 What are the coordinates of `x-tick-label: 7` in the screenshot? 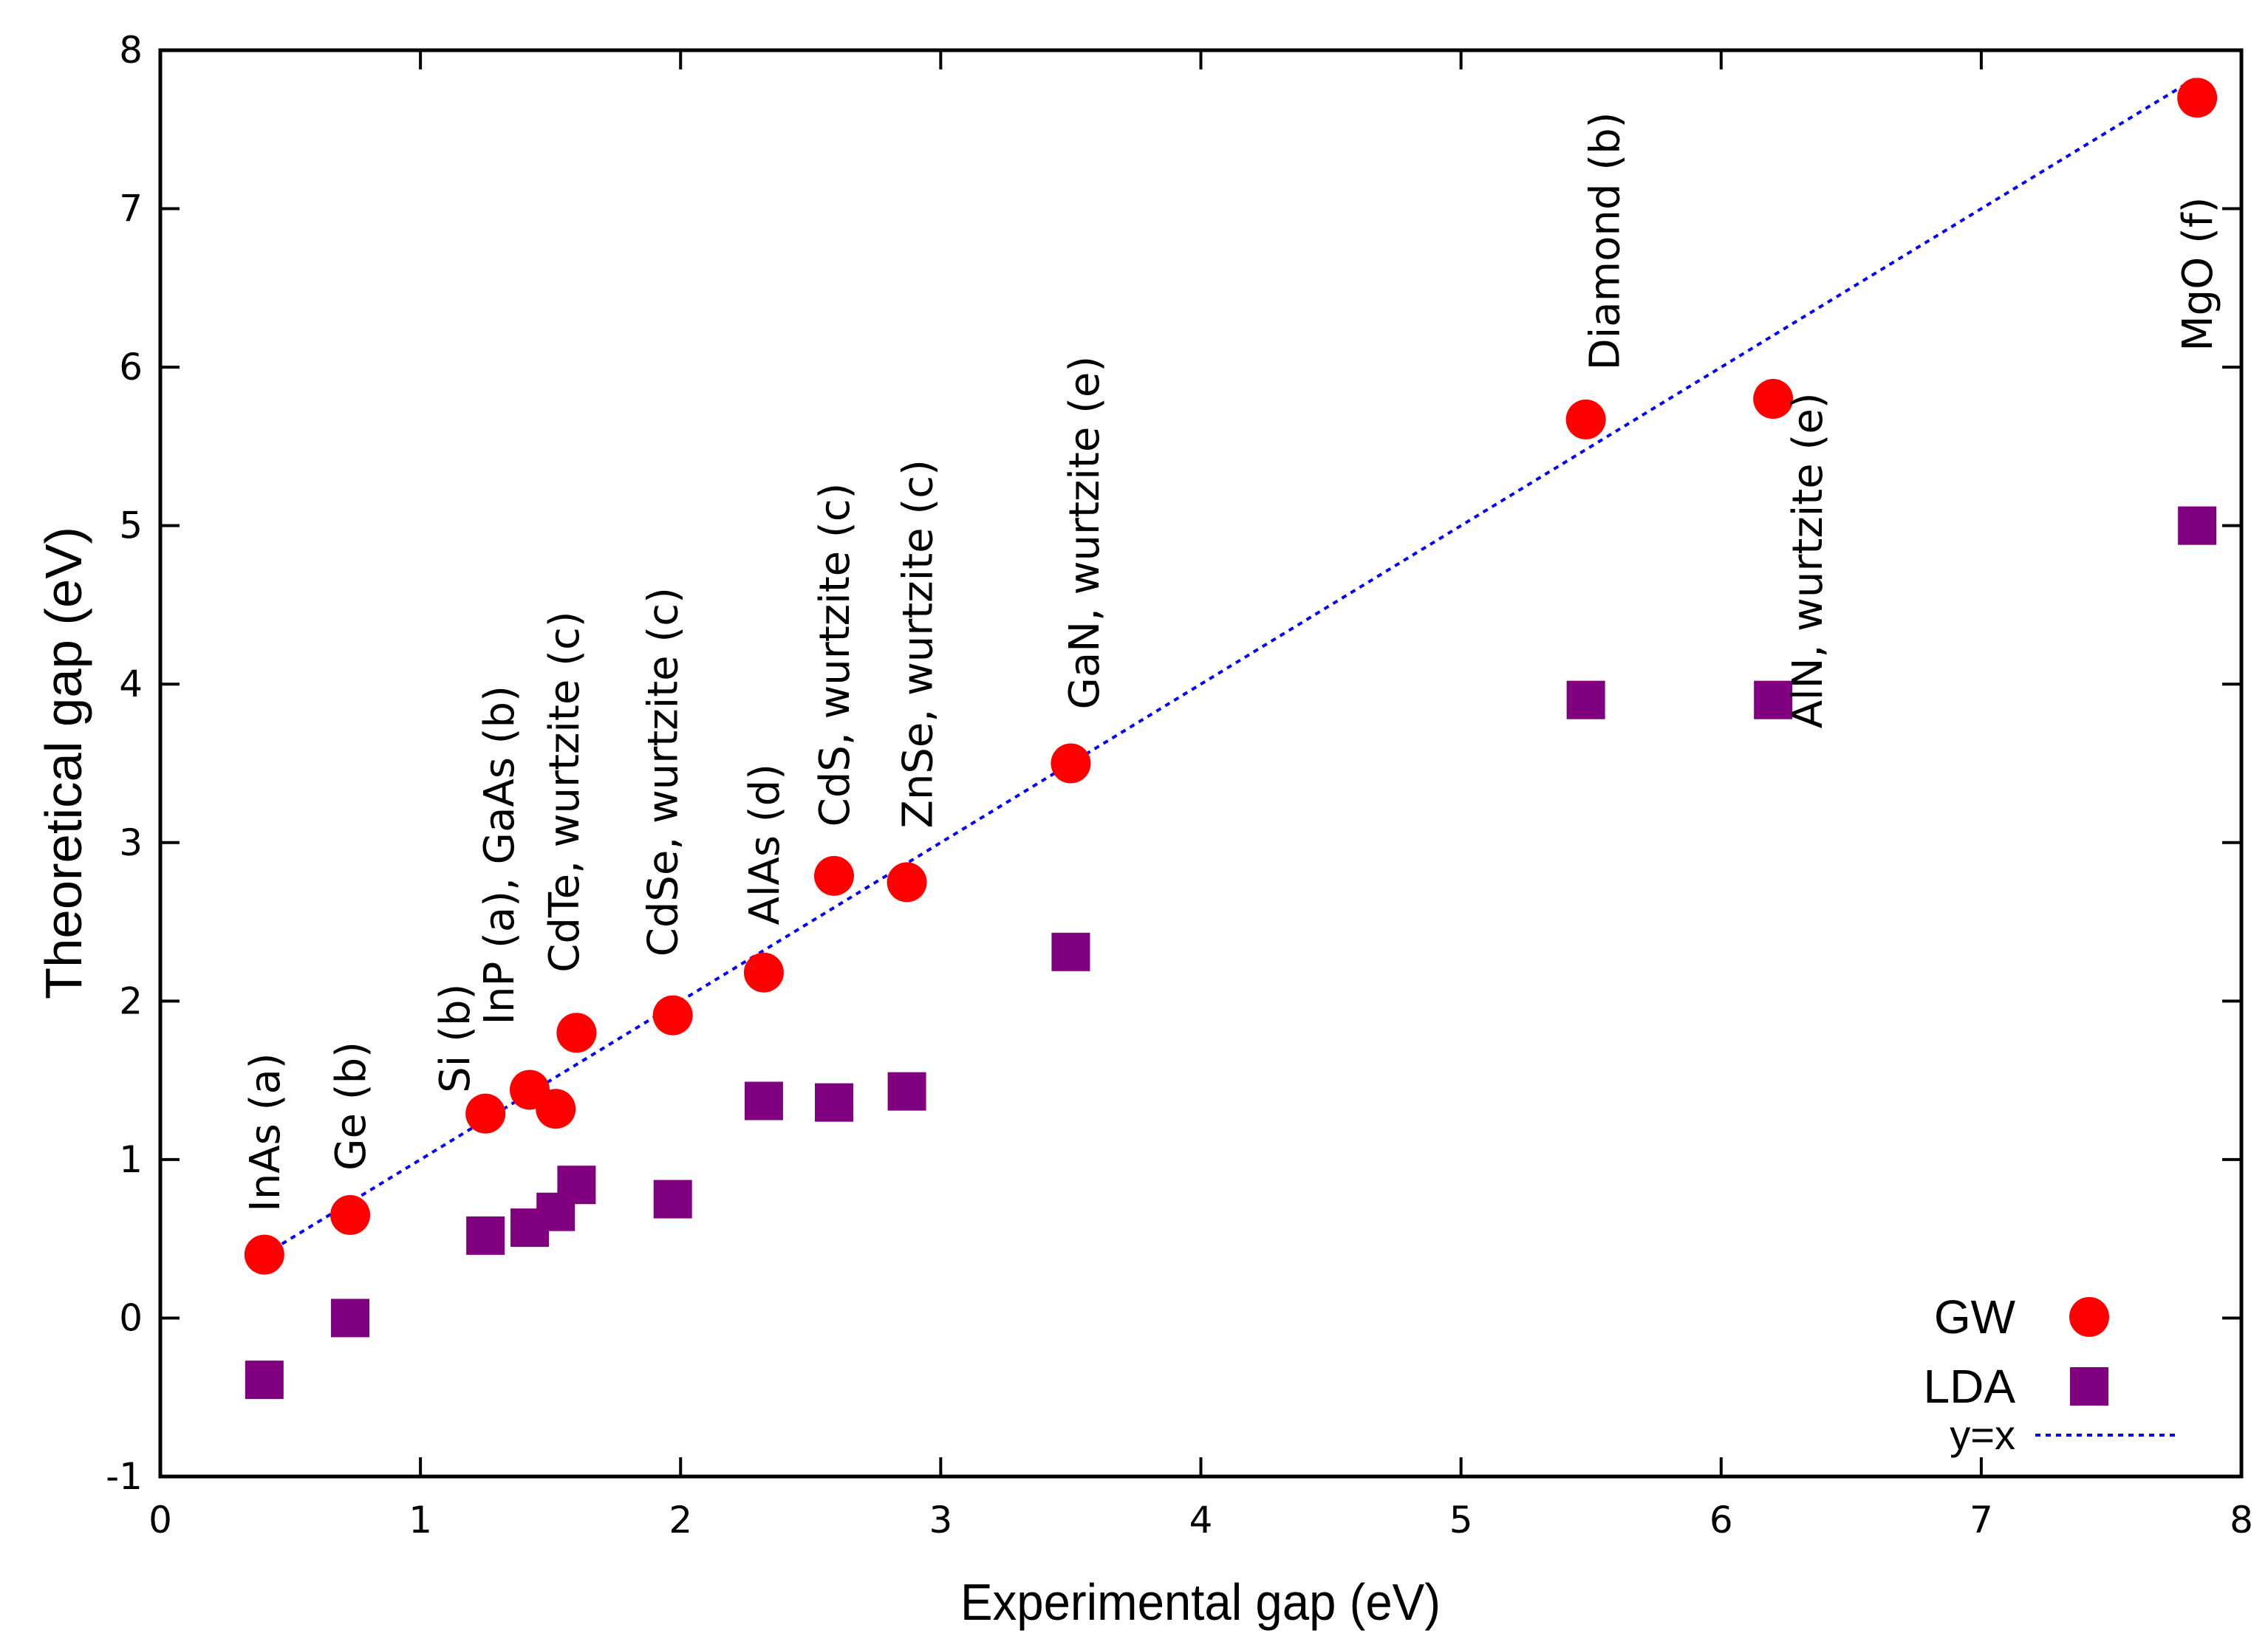 It's located at (1981, 1521).